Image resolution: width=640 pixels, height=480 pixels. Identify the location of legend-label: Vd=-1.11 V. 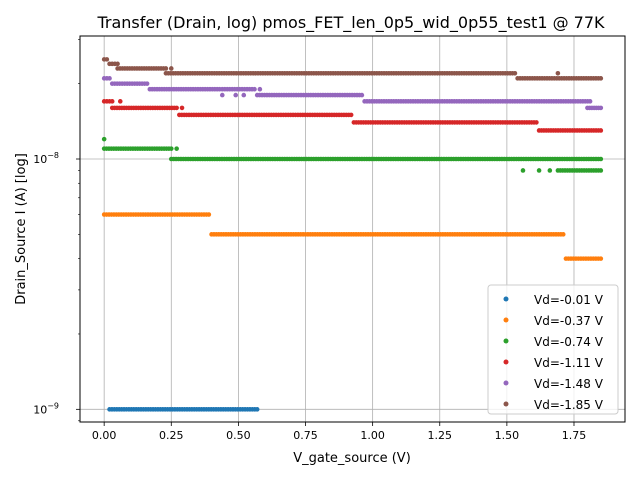
(569, 363).